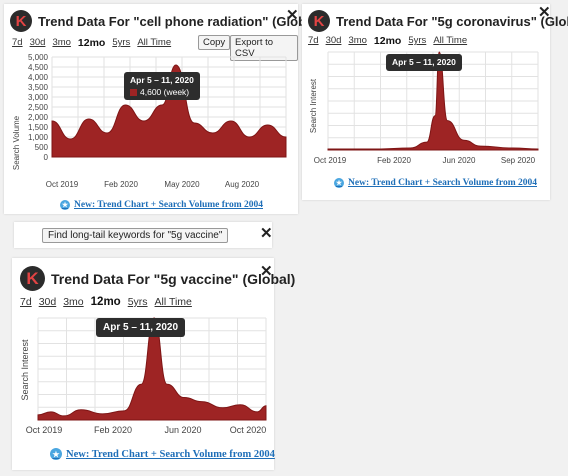 This screenshot has width=568, height=476. What do you see at coordinates (38, 57) in the screenshot?
I see `y-tick-label: 5,000` at bounding box center [38, 57].